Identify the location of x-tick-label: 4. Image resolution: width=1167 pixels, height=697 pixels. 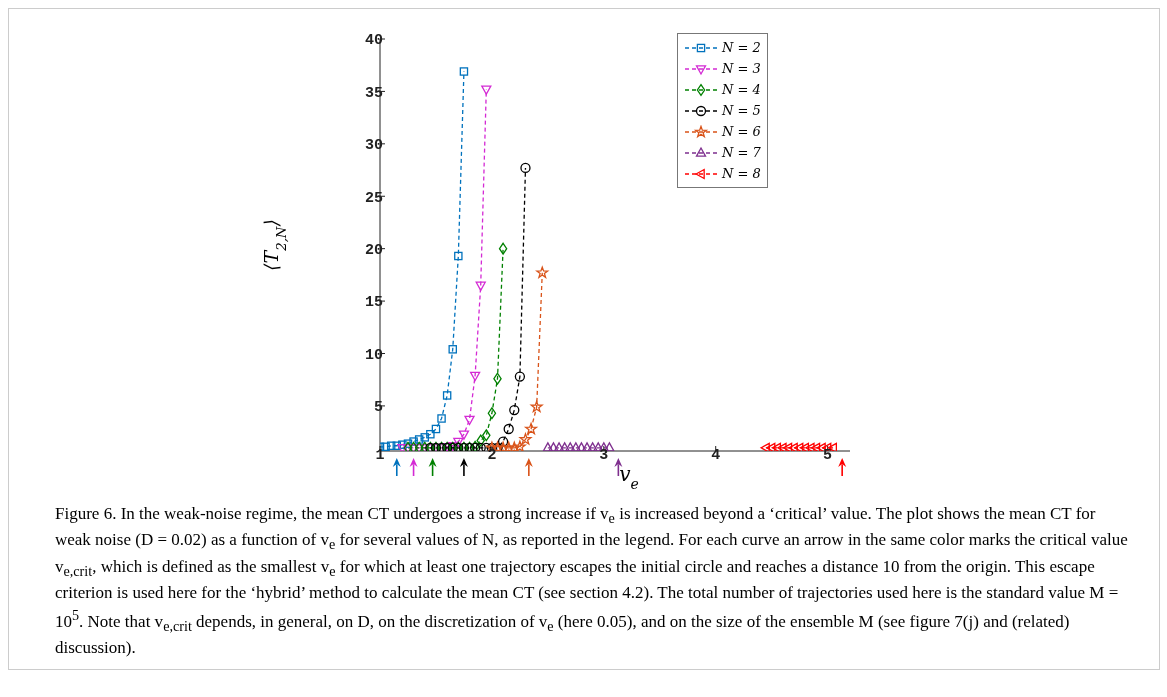
(716, 455).